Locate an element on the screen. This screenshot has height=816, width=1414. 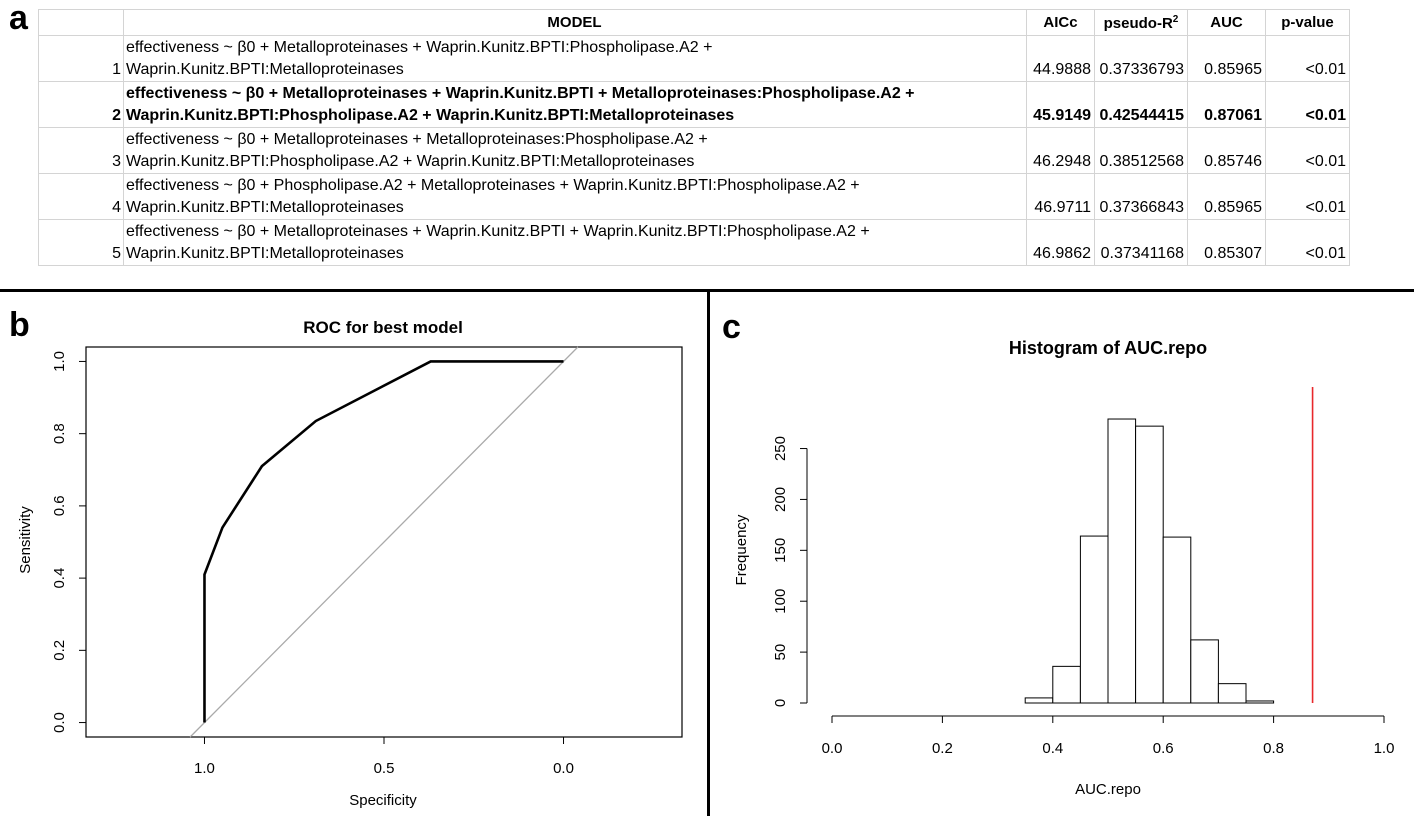
roc-title: ROC for best model is located at coordinates (383, 327).